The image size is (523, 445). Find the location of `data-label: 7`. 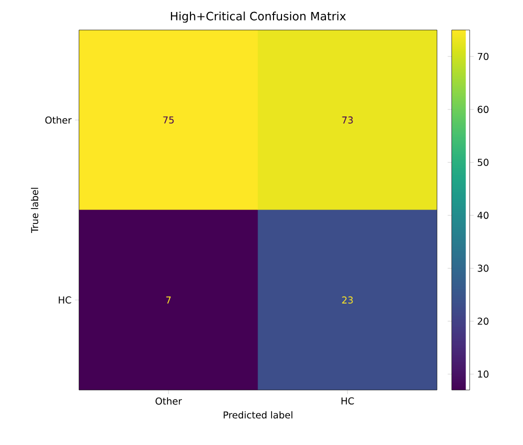

data-label: 7 is located at coordinates (168, 300).